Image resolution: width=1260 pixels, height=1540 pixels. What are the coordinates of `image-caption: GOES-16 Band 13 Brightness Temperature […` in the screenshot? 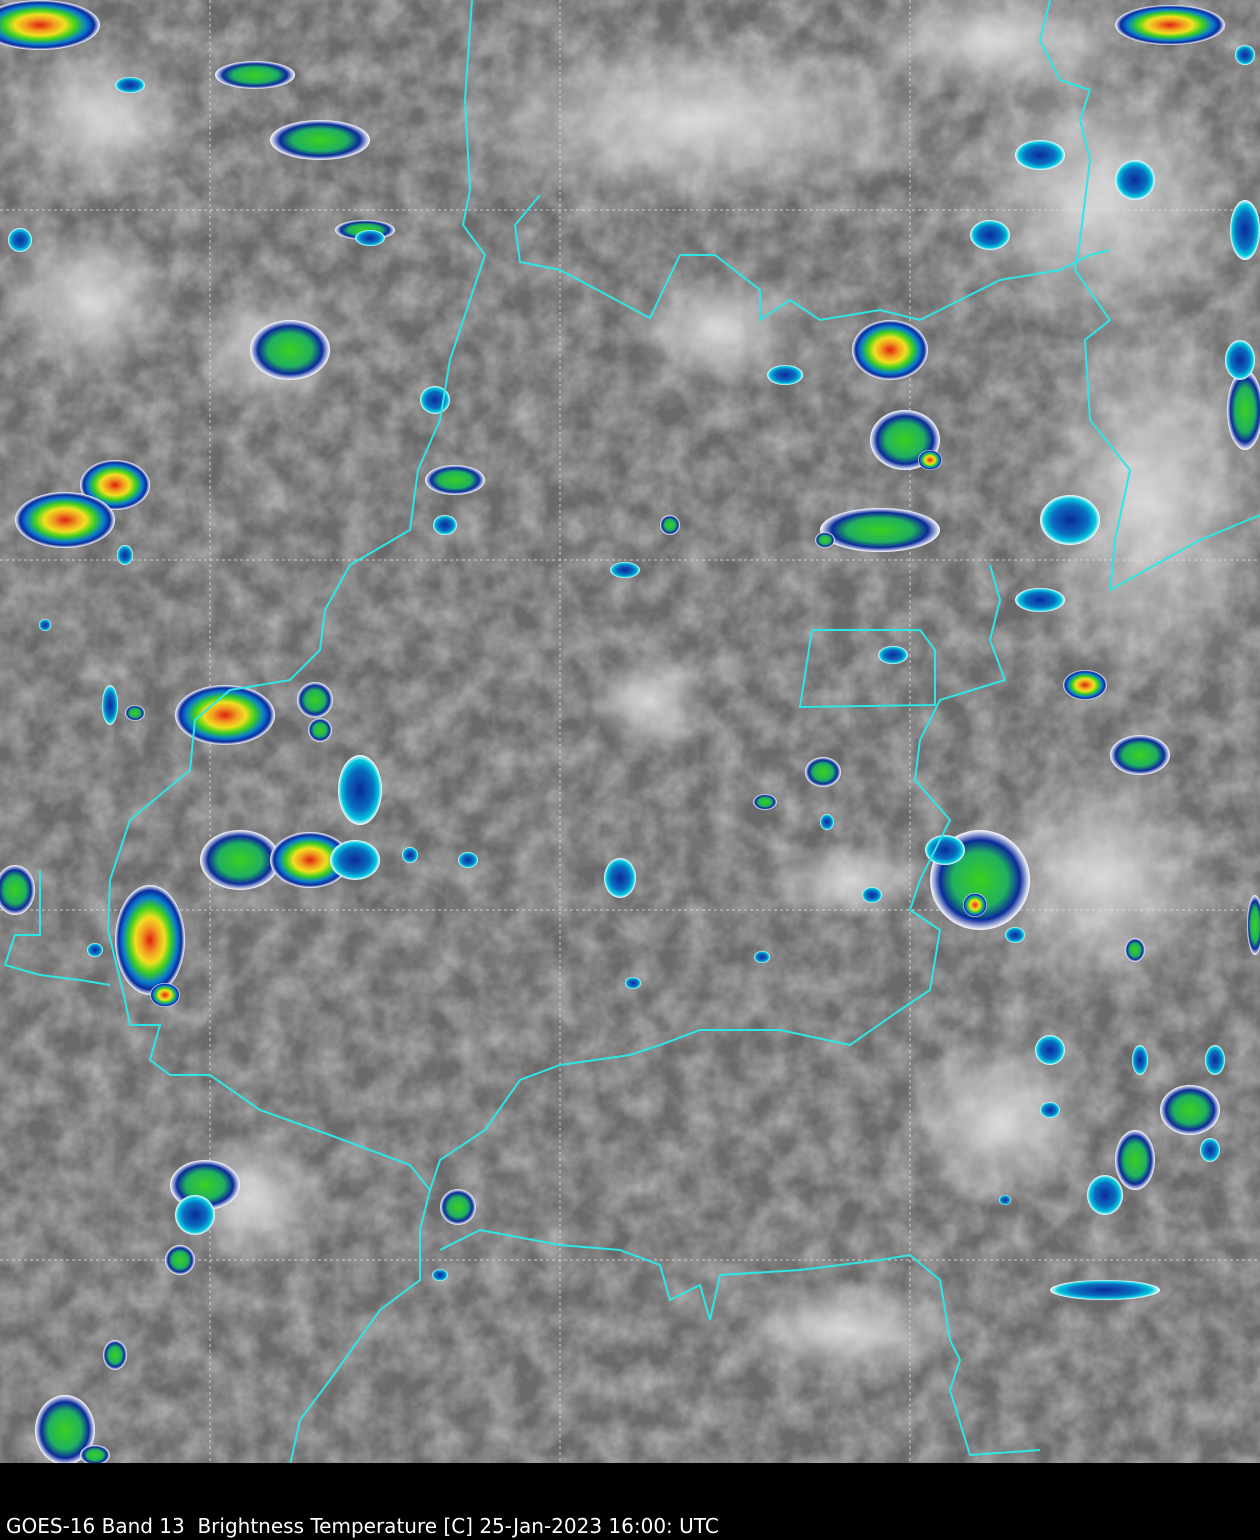 It's located at (362, 1526).